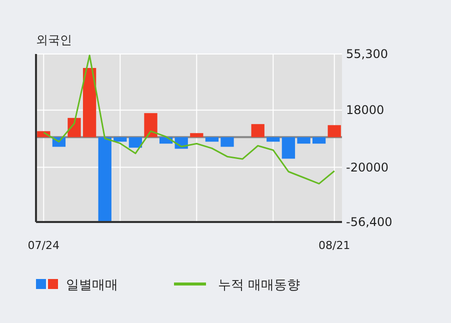 The width and height of the screenshot is (451, 323). Describe the element at coordinates (54, 40) in the screenshot. I see `chart-title: 외국인` at that location.